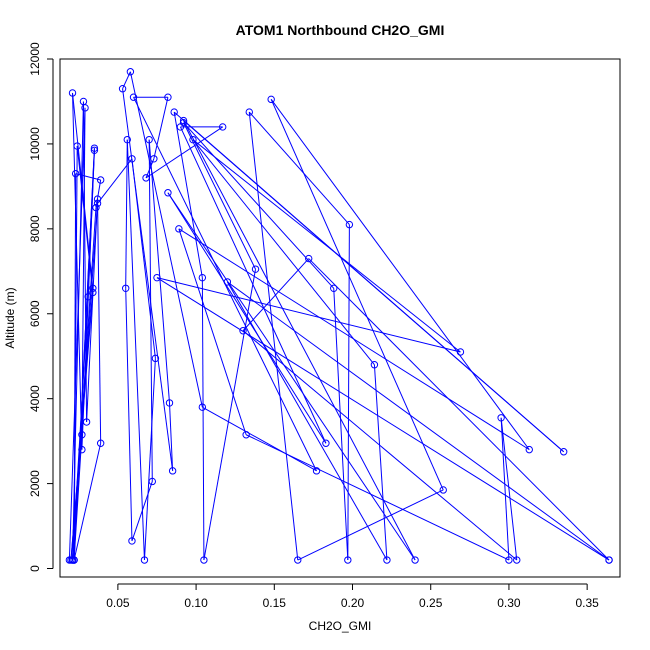 The width and height of the screenshot is (650, 650). I want to click on x-tick-label: 0.10, so click(196, 603).